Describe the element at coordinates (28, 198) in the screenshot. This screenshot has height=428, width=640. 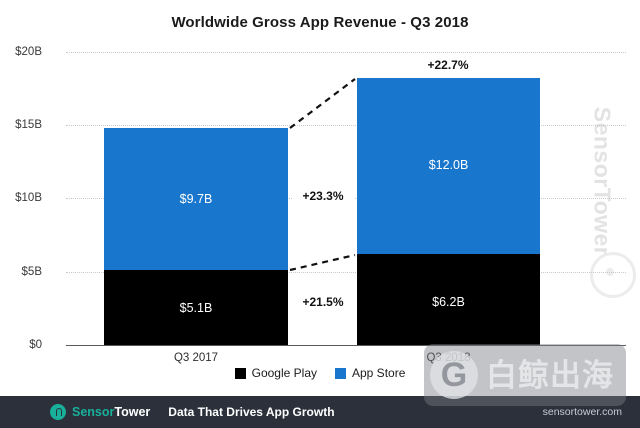
I see `y-tick-label: $10B` at that location.